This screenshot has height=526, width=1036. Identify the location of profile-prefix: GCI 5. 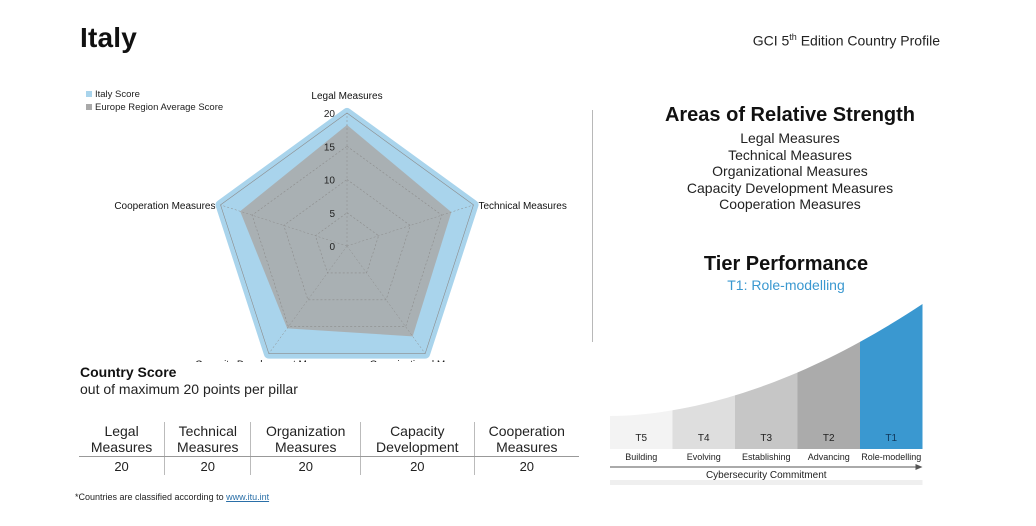
(771, 40).